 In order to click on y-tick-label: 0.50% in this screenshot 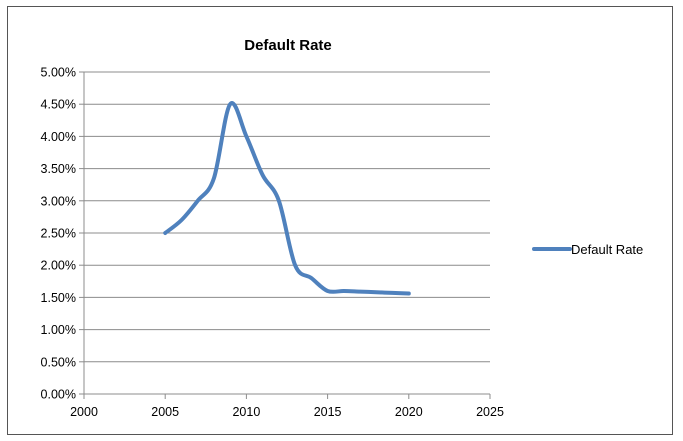, I will do `click(58, 362)`.